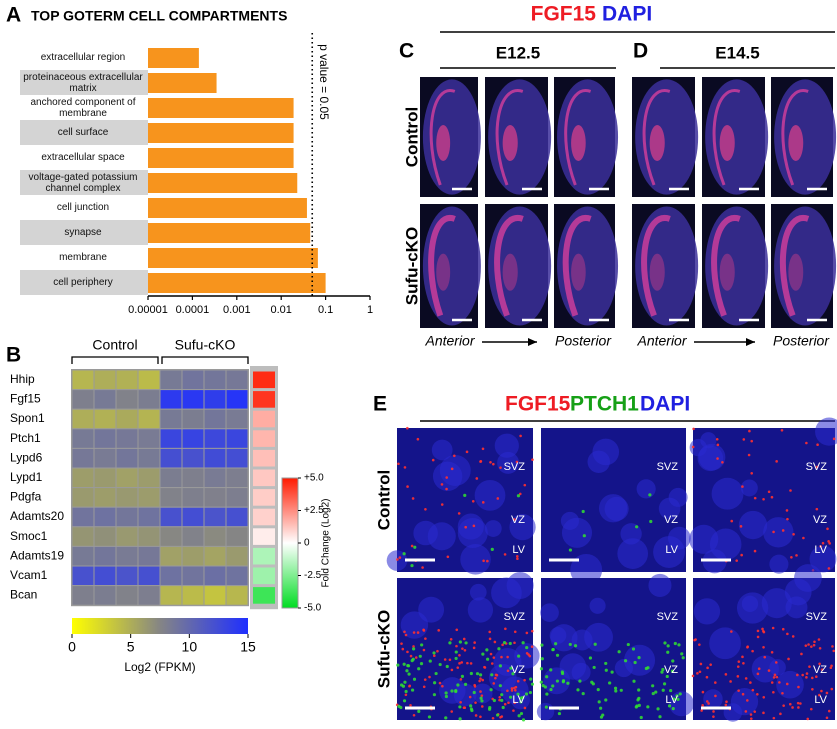  What do you see at coordinates (190, 647) in the screenshot?
I see `colorbar-tick-label: 10` at bounding box center [190, 647].